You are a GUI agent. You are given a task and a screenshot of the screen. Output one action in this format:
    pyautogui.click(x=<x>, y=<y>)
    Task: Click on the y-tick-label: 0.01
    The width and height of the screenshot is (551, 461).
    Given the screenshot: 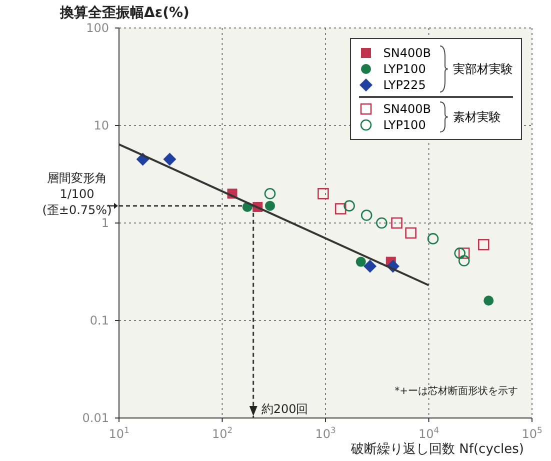 What is the action you would take?
    pyautogui.click(x=95, y=418)
    